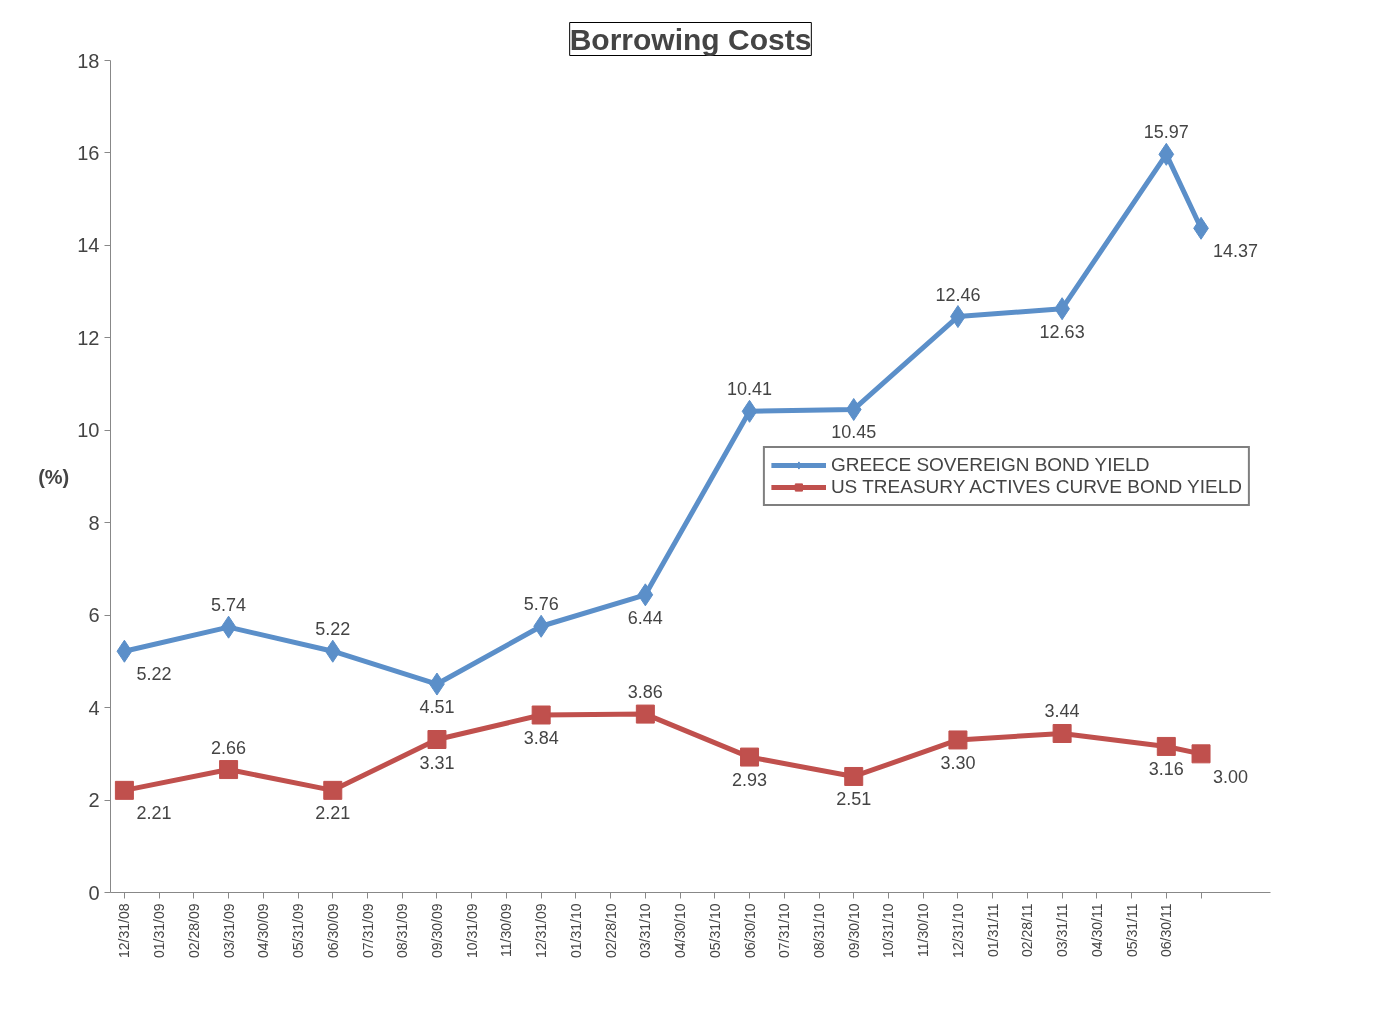 This screenshot has height=1026, width=1389. Describe the element at coordinates (229, 747) in the screenshot. I see `data-label: 2.66` at that location.